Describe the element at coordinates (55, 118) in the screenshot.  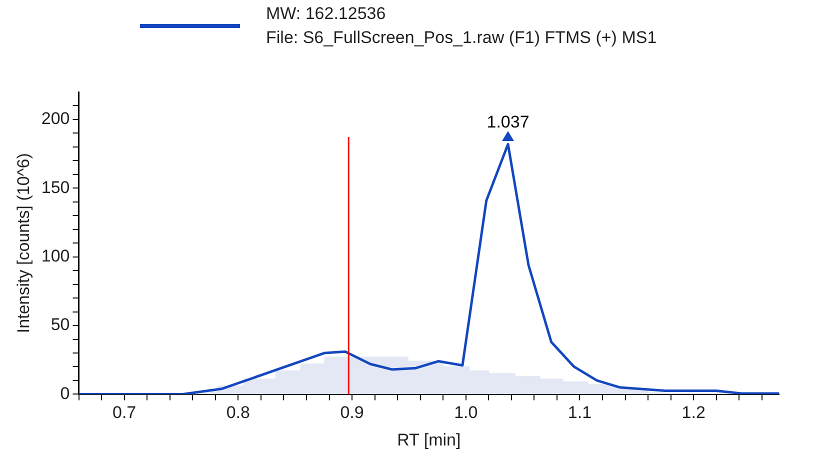
I see `y-tick-label: 200` at that location.